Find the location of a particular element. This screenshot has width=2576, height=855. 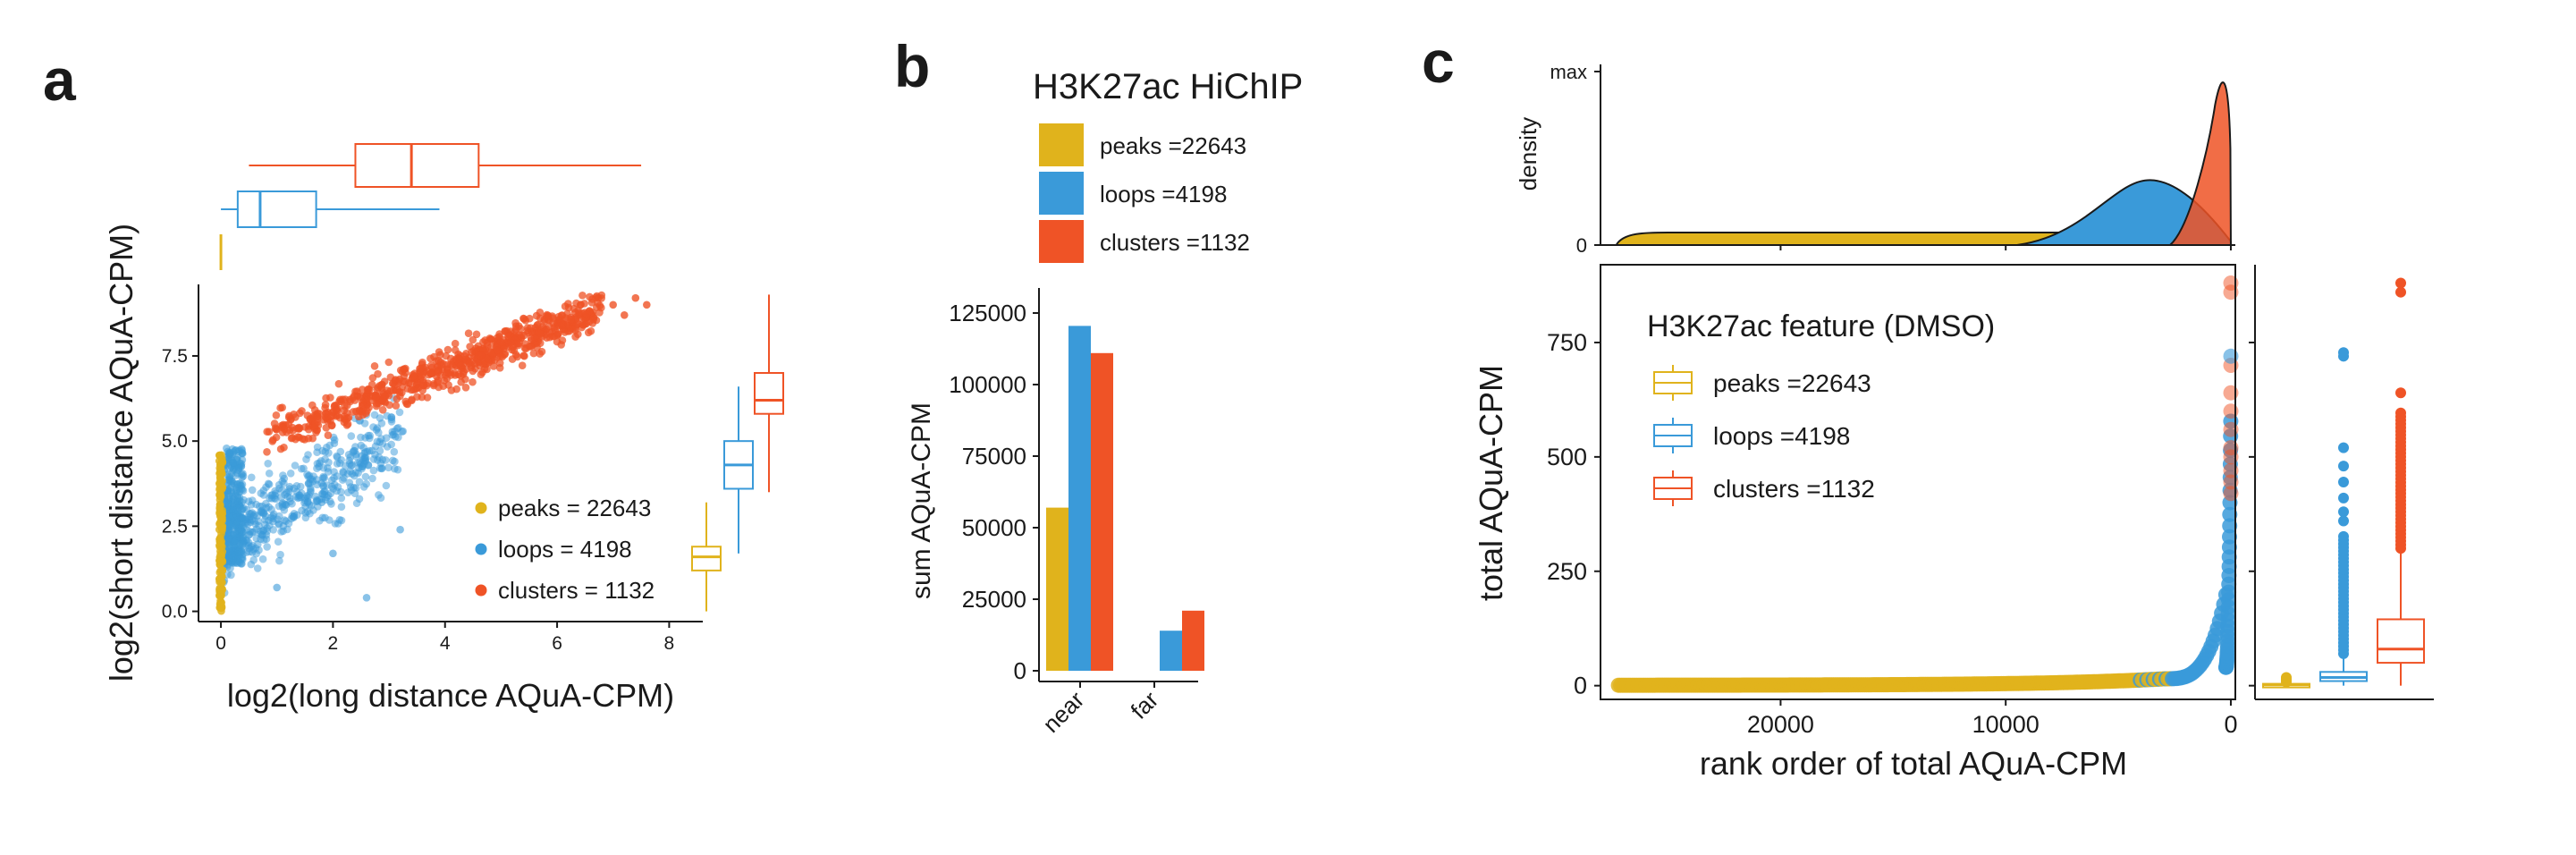

x-axis-title-a: log2(long distance AQuA-CPM) is located at coordinates (450, 696).